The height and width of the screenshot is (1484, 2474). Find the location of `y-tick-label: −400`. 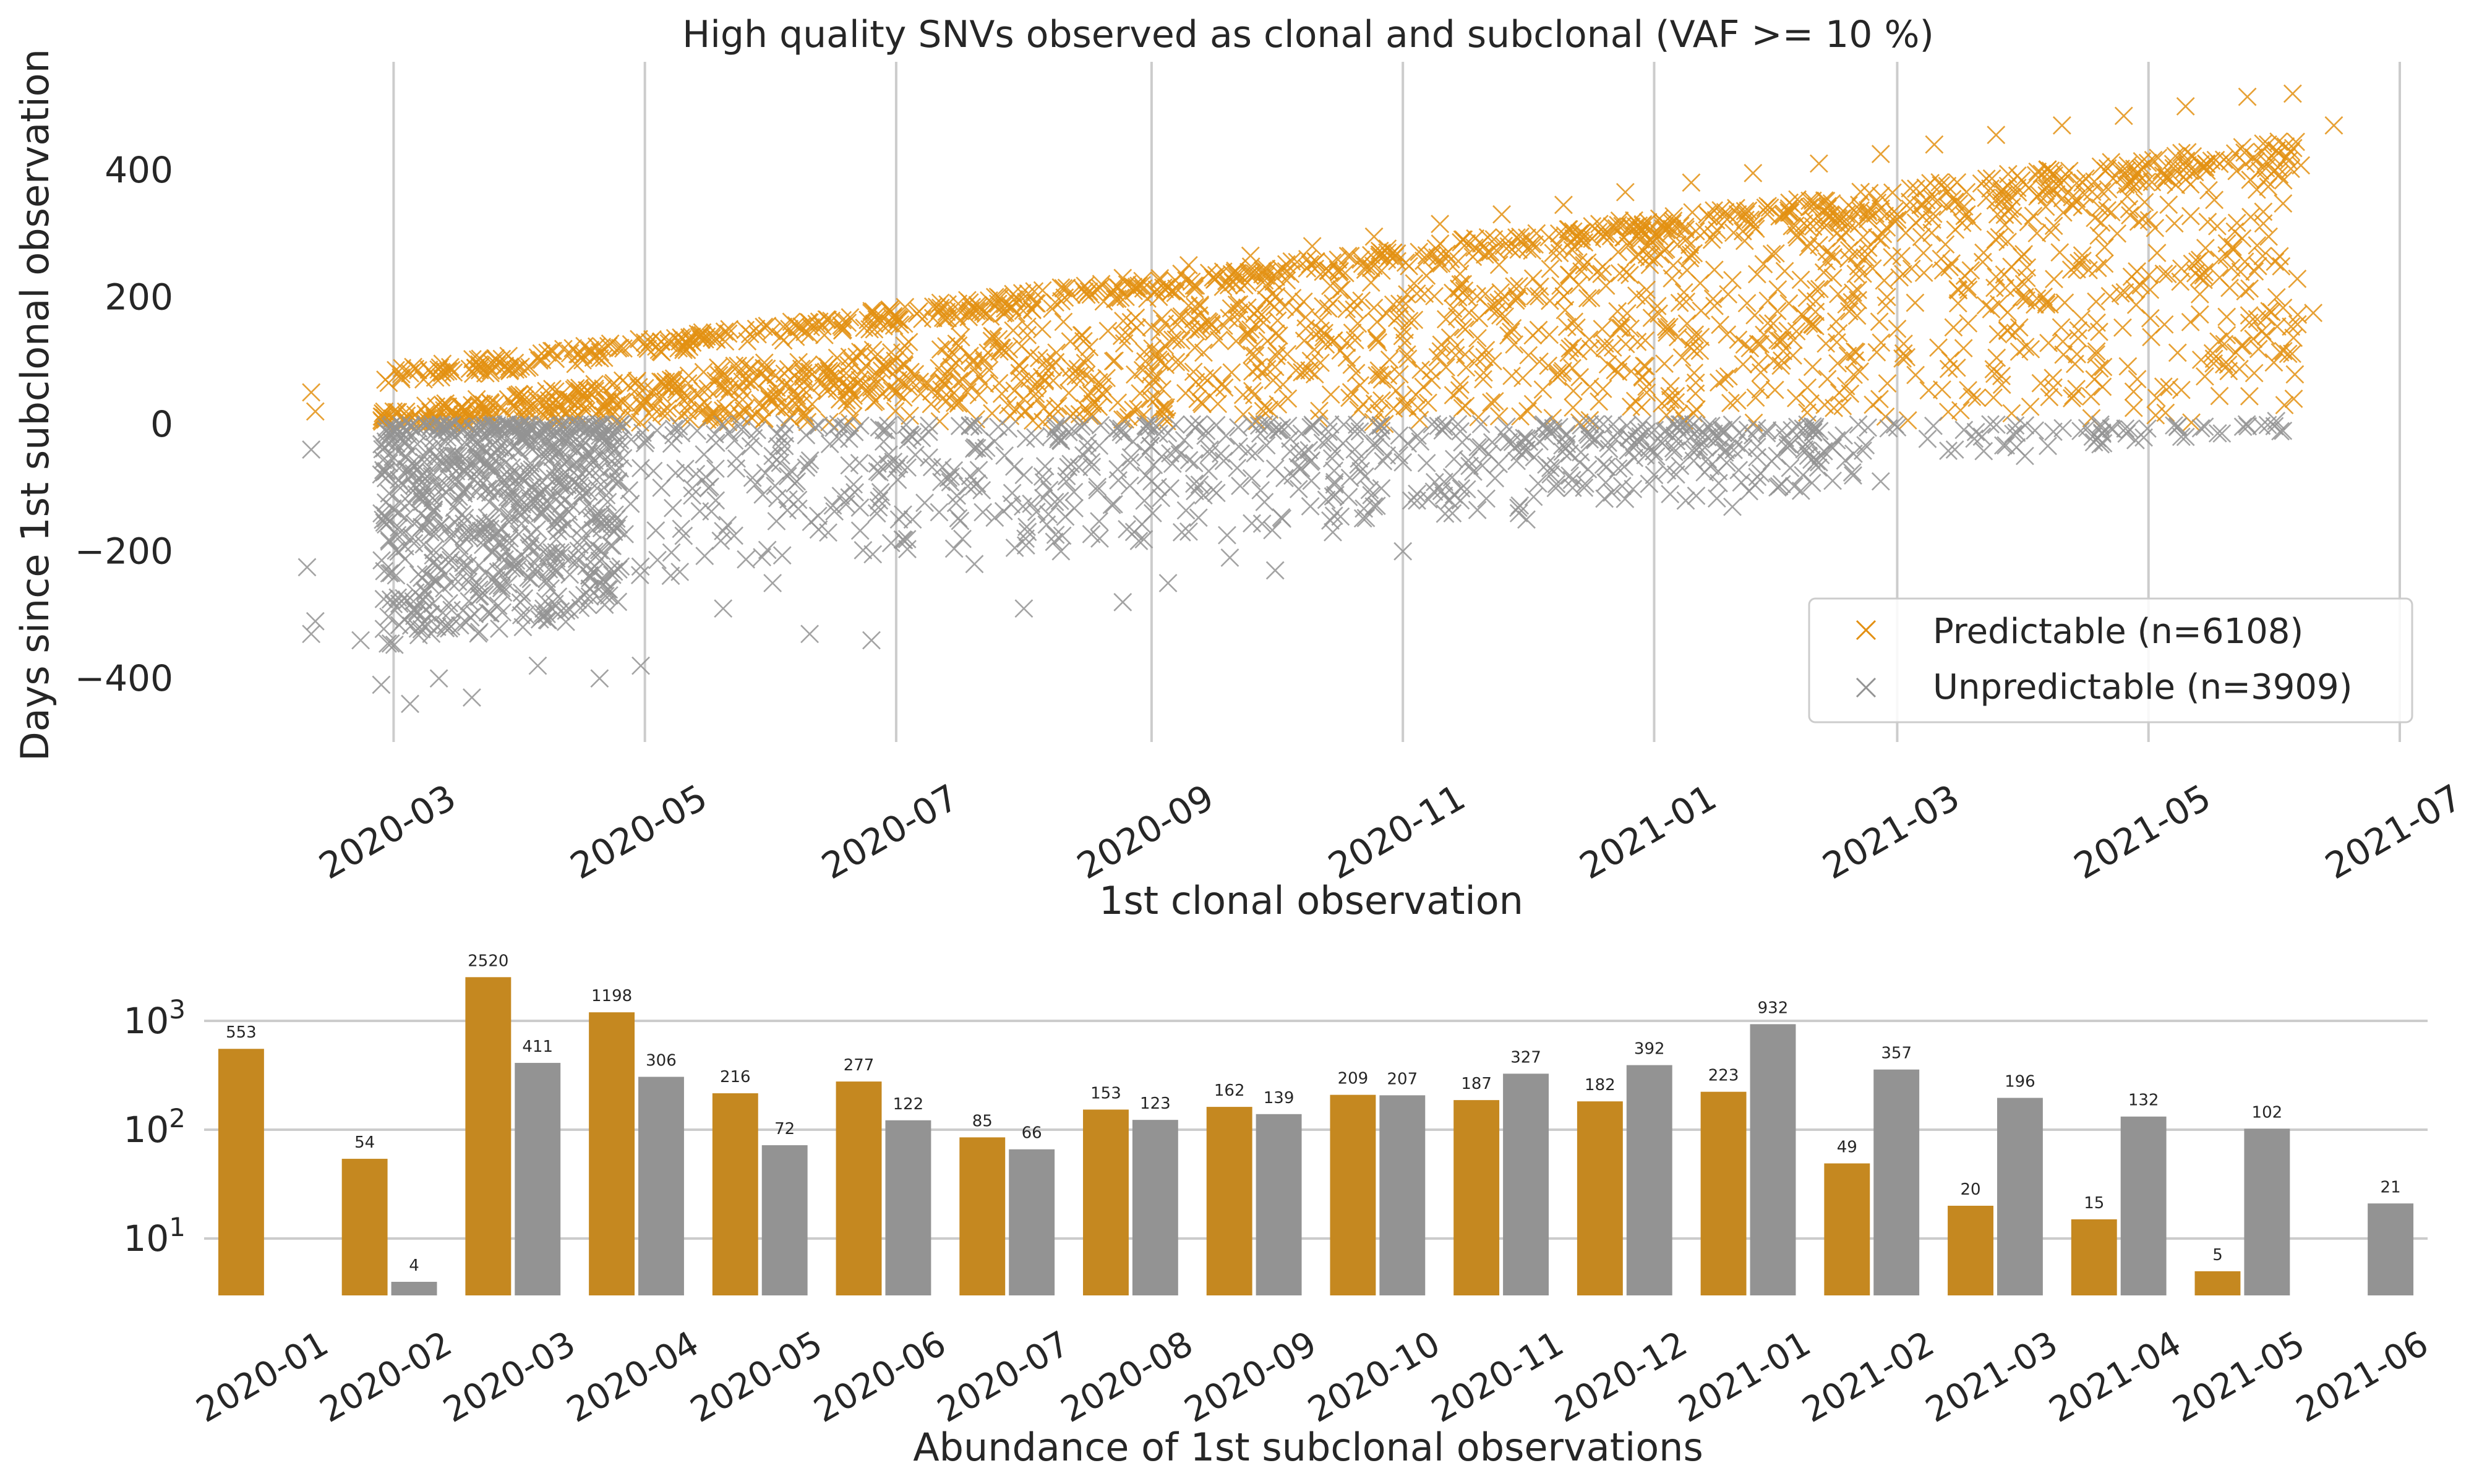

y-tick-label: −400 is located at coordinates (124, 678).